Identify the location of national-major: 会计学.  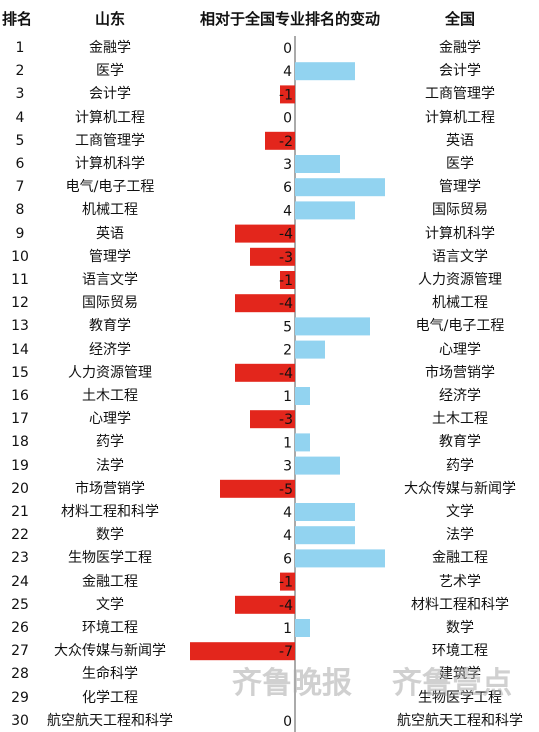
(460, 71).